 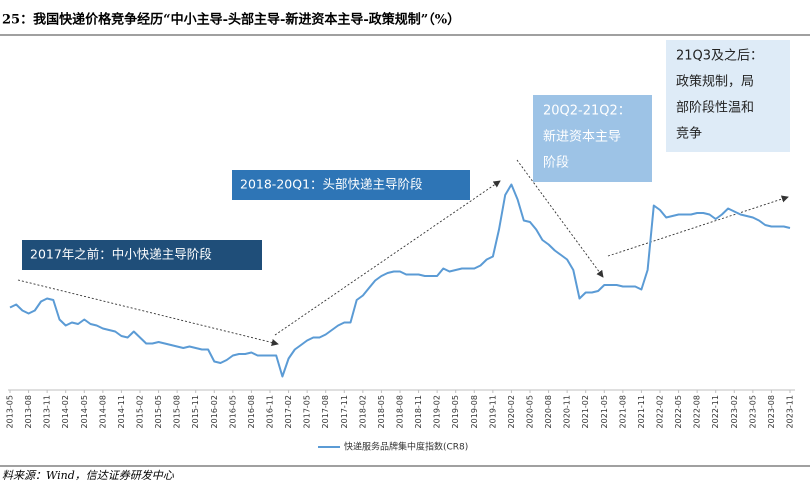 I want to click on x-tick-label: 2017-08, so click(x=325, y=411).